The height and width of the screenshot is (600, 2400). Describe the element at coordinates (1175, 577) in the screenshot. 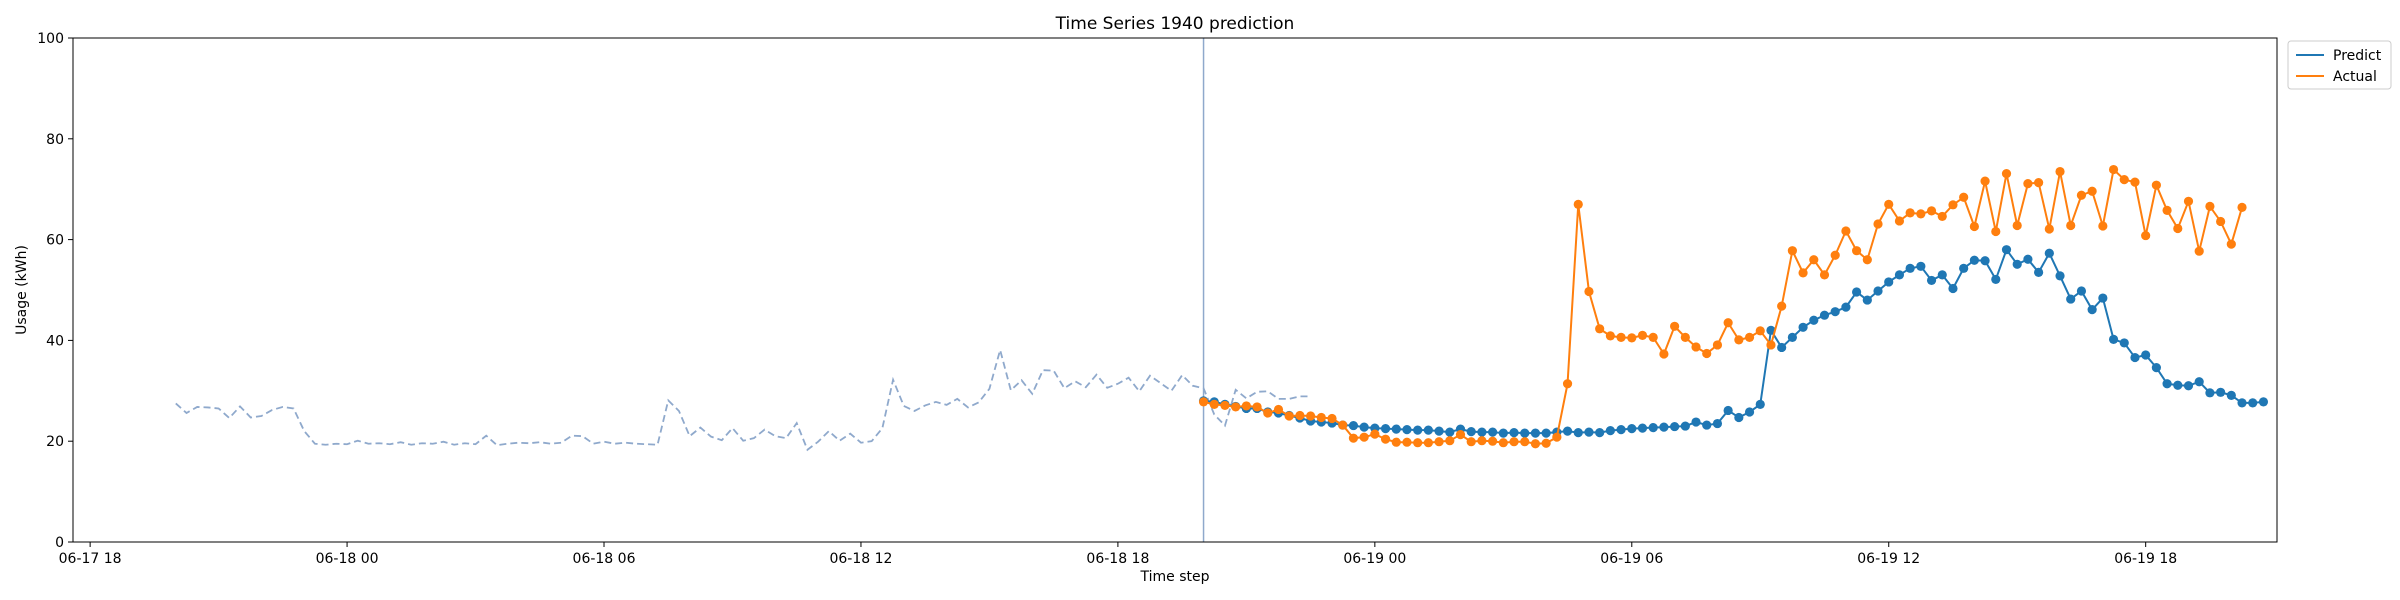

I see `x-axis-label: Time step` at that location.